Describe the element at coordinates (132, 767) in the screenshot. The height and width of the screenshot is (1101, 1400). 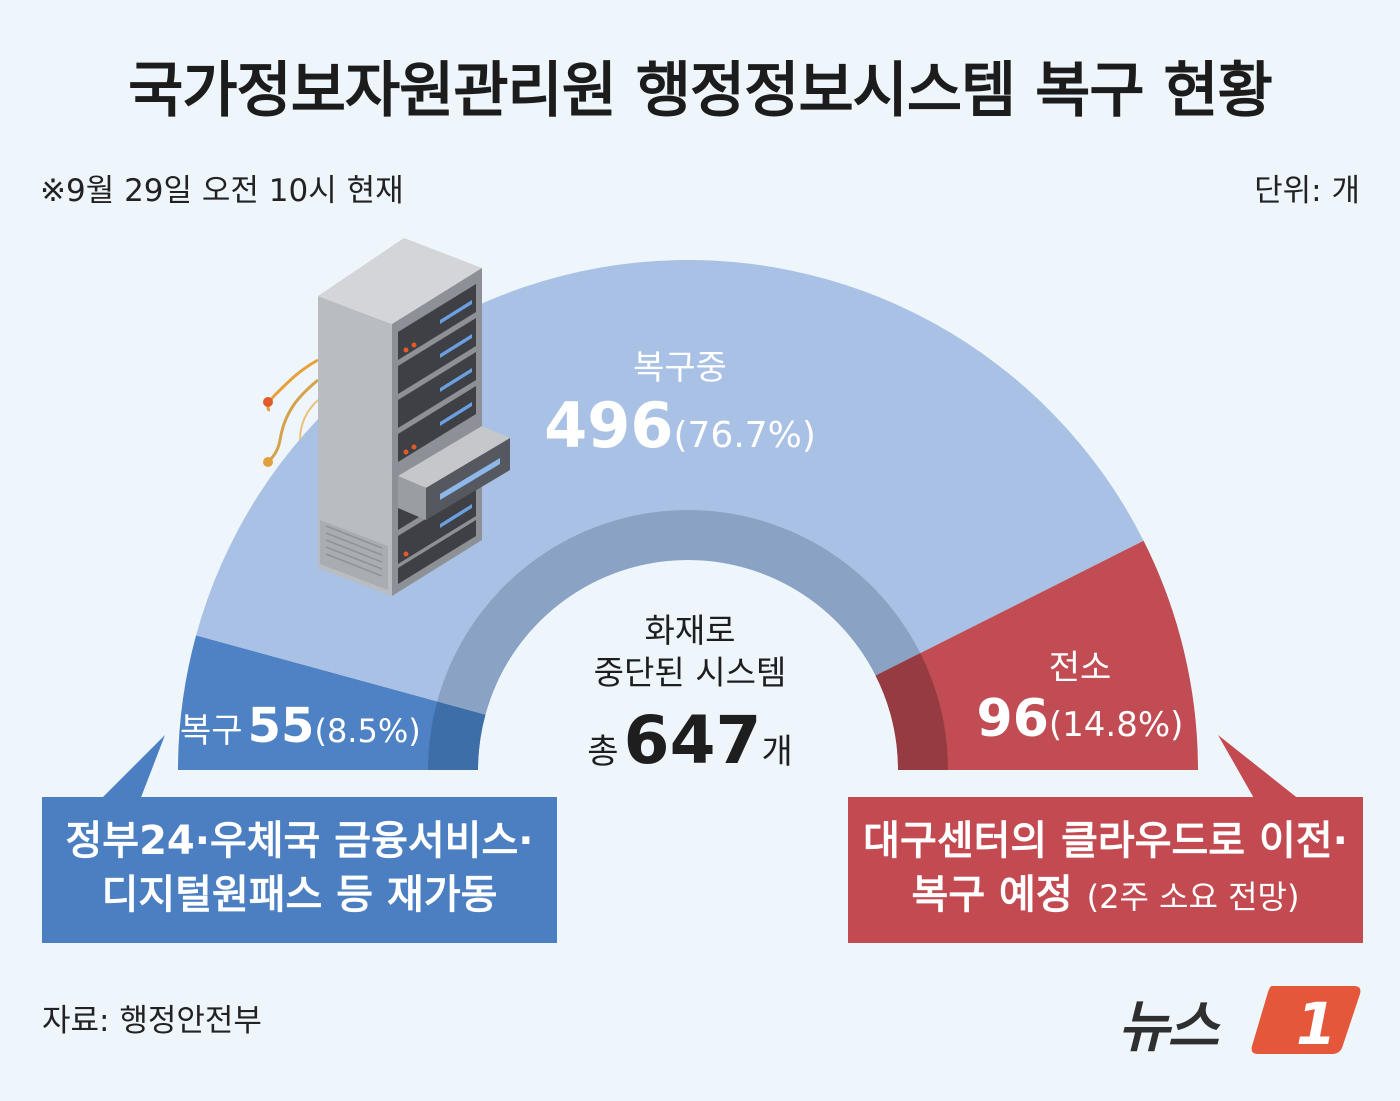
I see `blue-pointer` at that location.